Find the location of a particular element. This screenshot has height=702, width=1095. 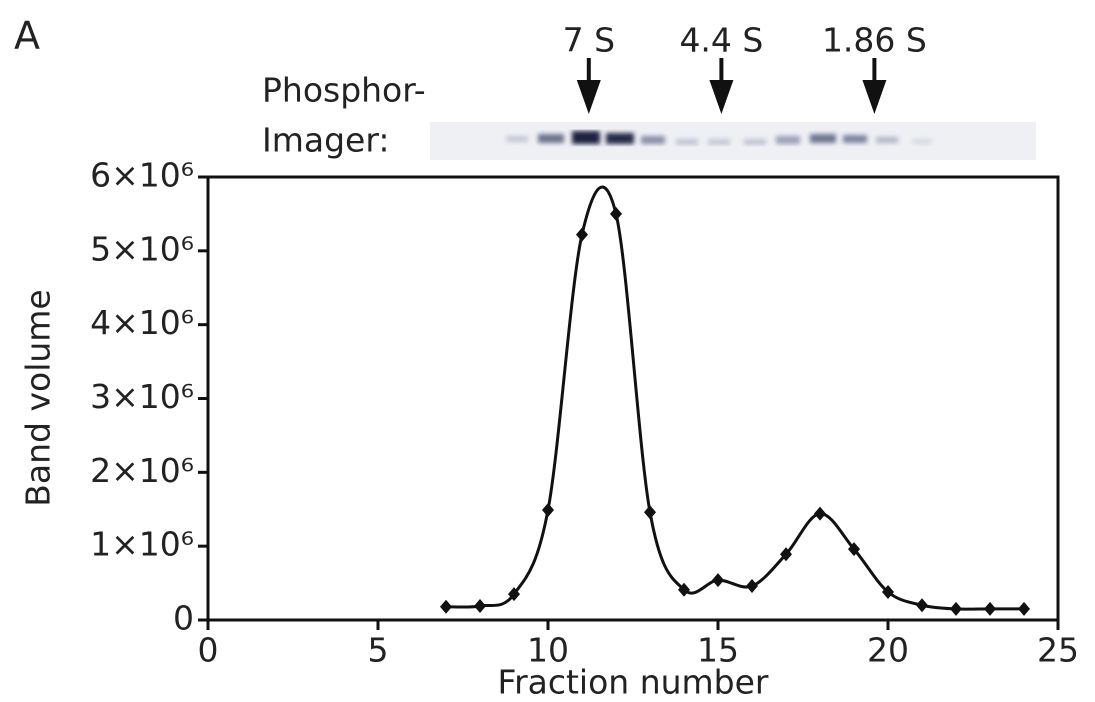

gel-image is located at coordinates (733, 141).